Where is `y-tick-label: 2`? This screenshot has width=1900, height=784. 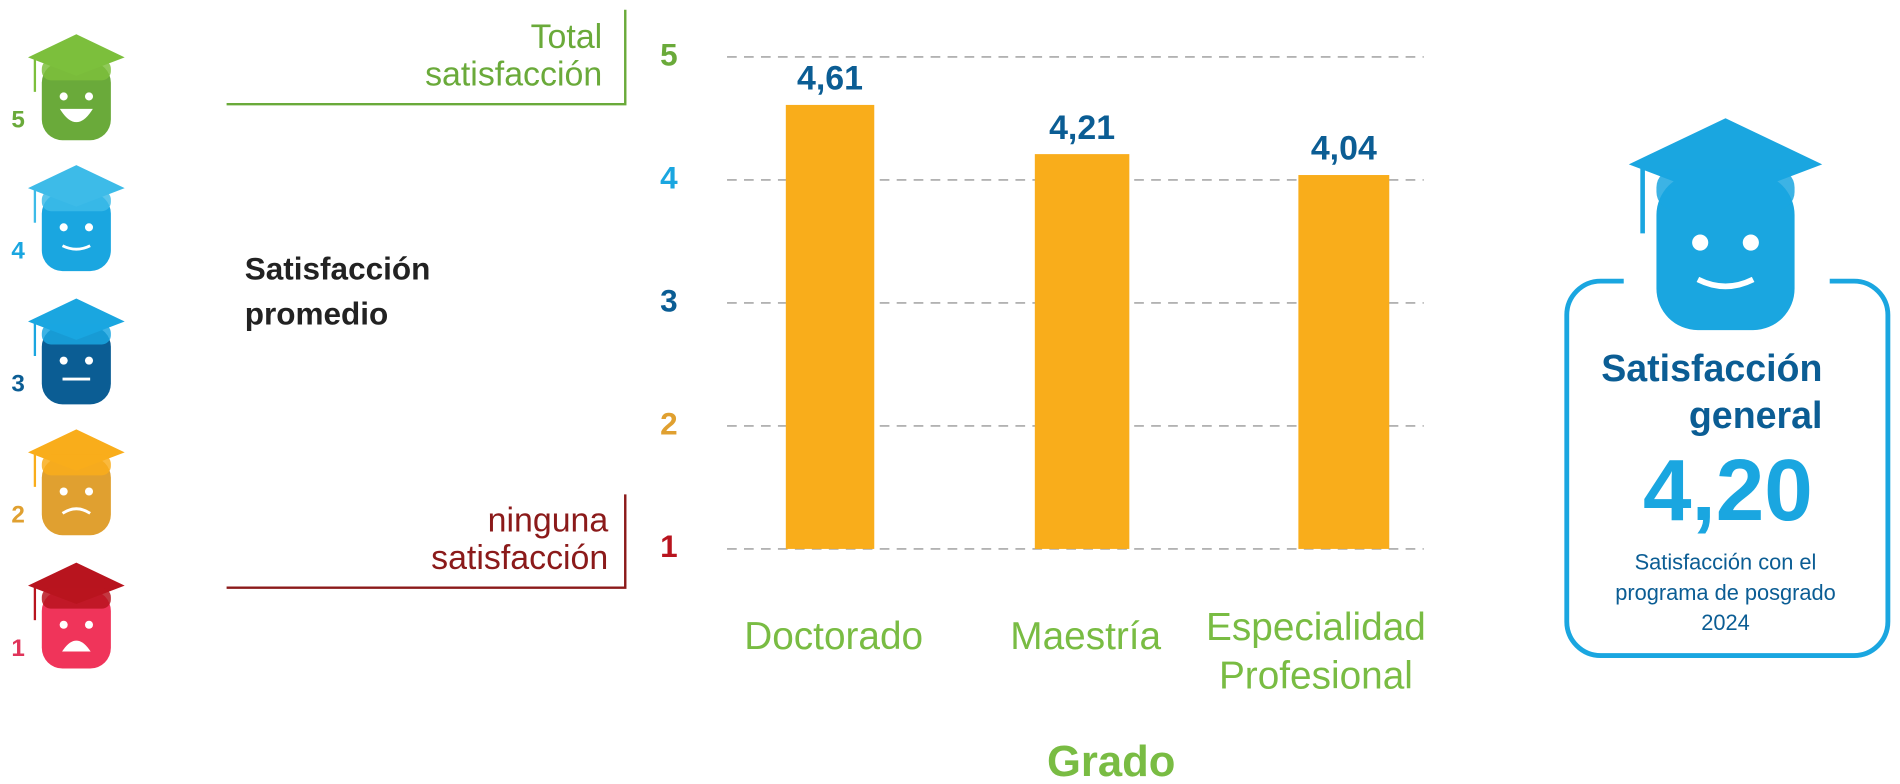 y-tick-label: 2 is located at coordinates (669, 423).